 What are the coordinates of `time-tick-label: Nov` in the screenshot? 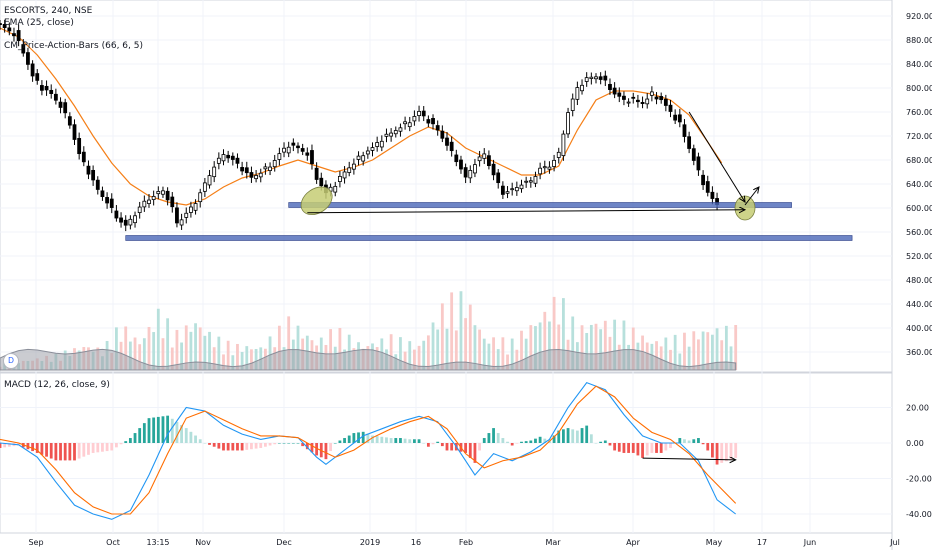 It's located at (203, 542).